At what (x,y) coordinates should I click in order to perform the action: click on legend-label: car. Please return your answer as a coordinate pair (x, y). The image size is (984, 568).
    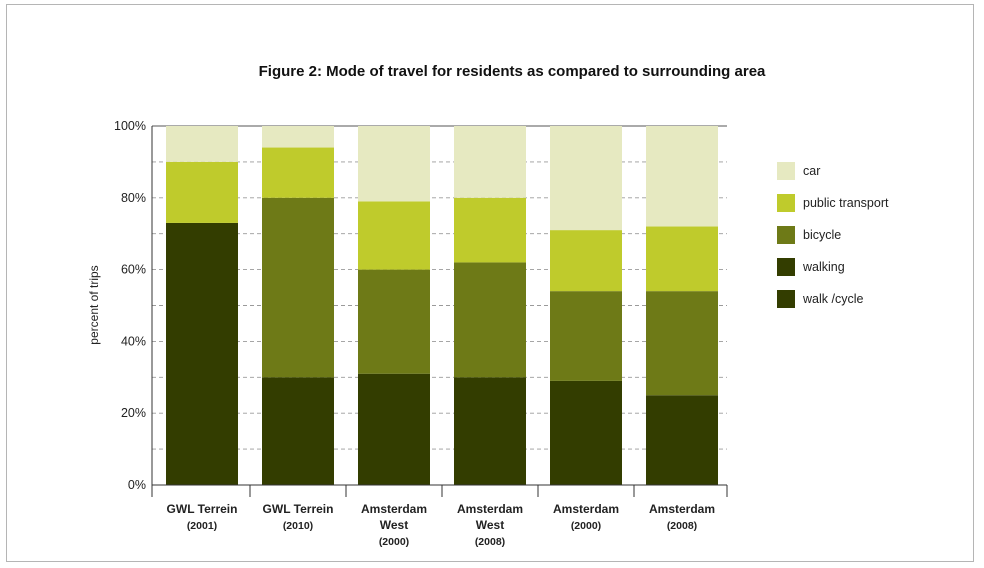
    Looking at the image, I should click on (811, 171).